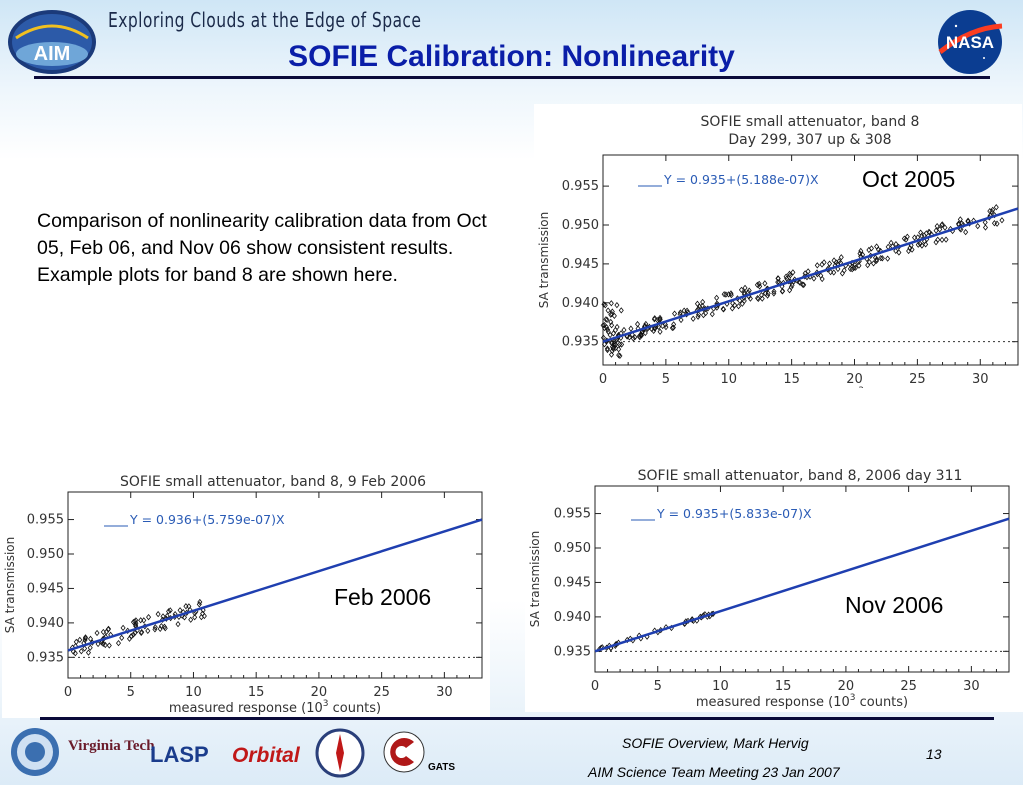 This screenshot has height=785, width=1023. I want to click on x-tick-label: 0, so click(595, 686).